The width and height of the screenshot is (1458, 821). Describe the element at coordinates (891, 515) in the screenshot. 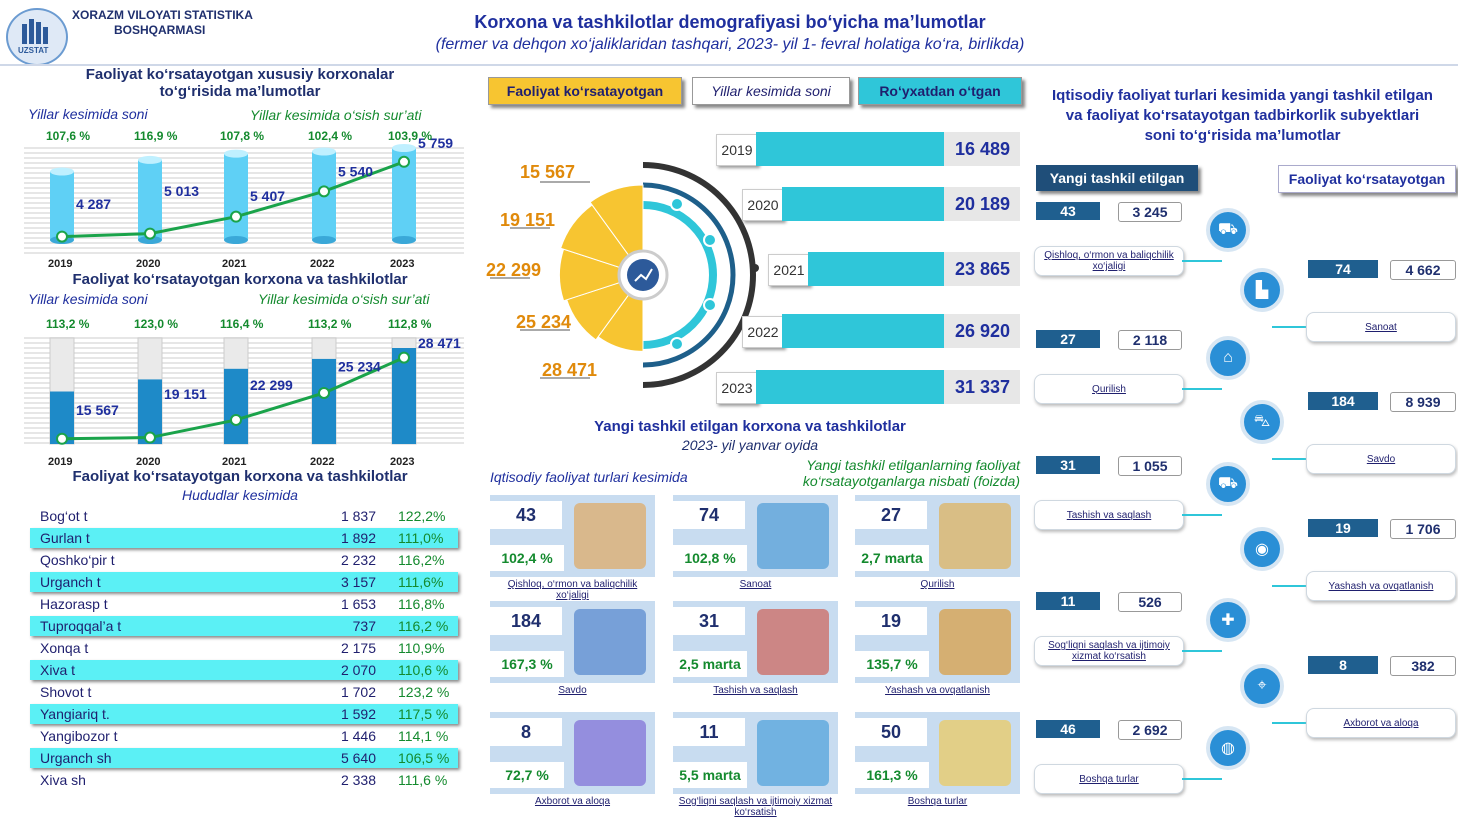

I see `tile-count: 27` at that location.